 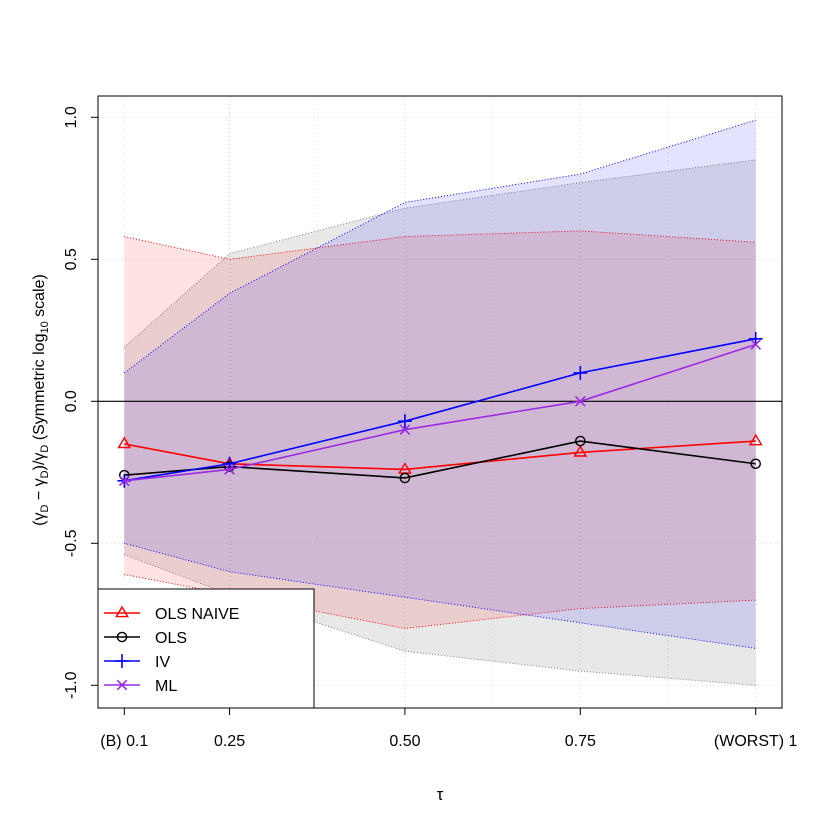 I want to click on legend-item-ols-naive: OLS NAIVE, so click(x=171, y=614).